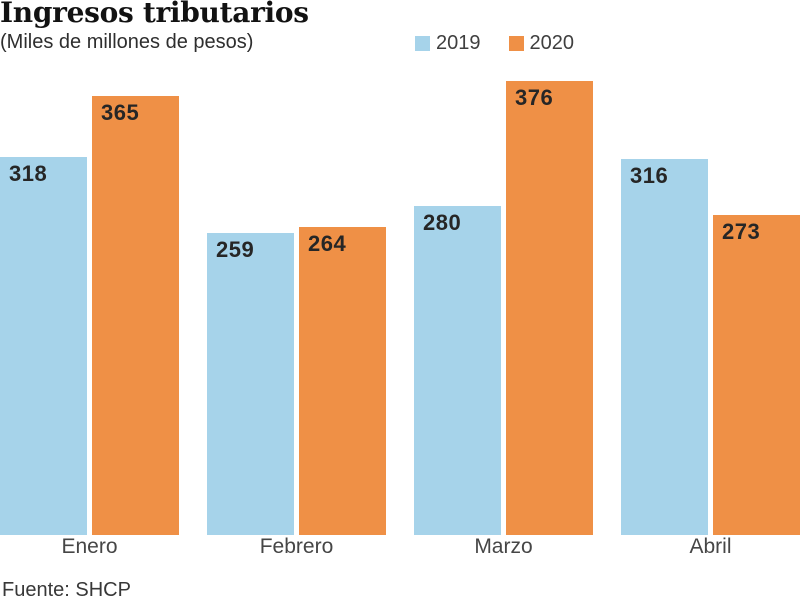 This screenshot has height=600, width=800. Describe the element at coordinates (741, 231) in the screenshot. I see `bar-value-label: 273` at that location.